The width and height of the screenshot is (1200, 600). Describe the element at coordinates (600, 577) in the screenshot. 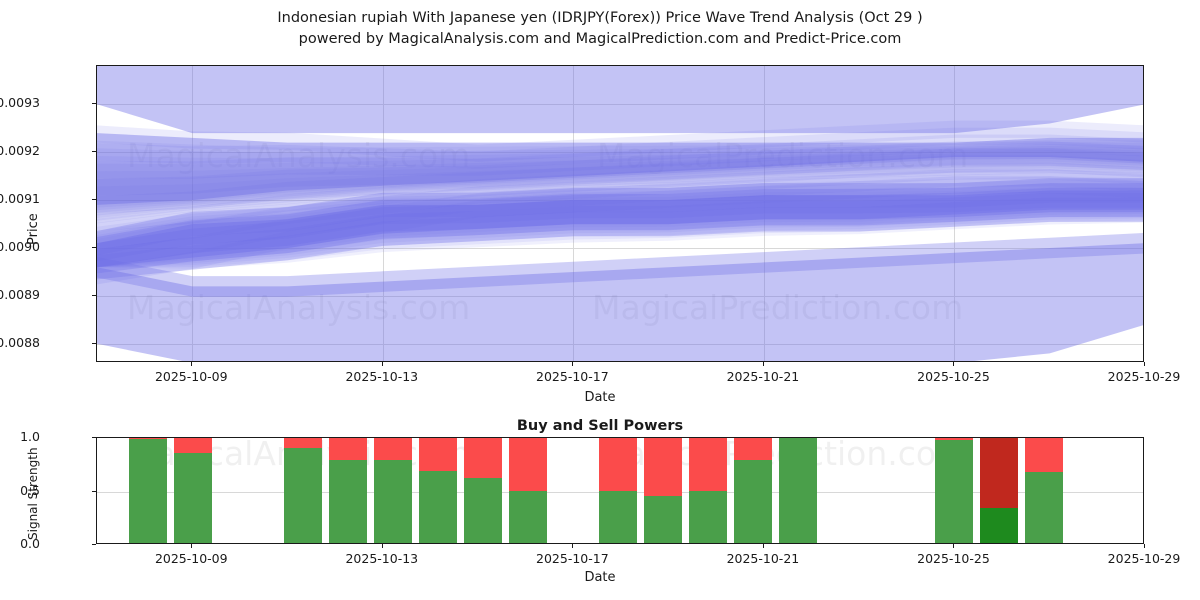

I see `powers-x-axis-label: Date` at that location.